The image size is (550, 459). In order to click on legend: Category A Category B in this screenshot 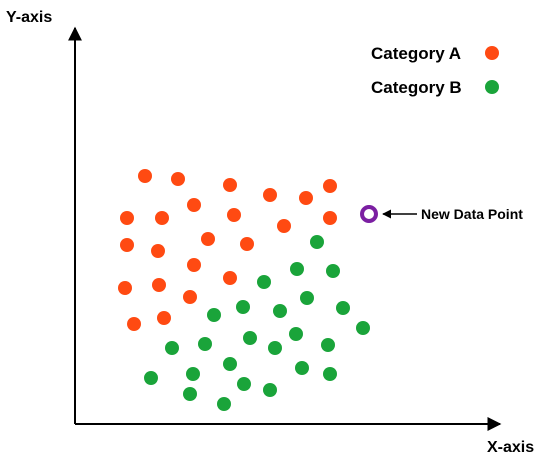, I will do `click(435, 70)`.